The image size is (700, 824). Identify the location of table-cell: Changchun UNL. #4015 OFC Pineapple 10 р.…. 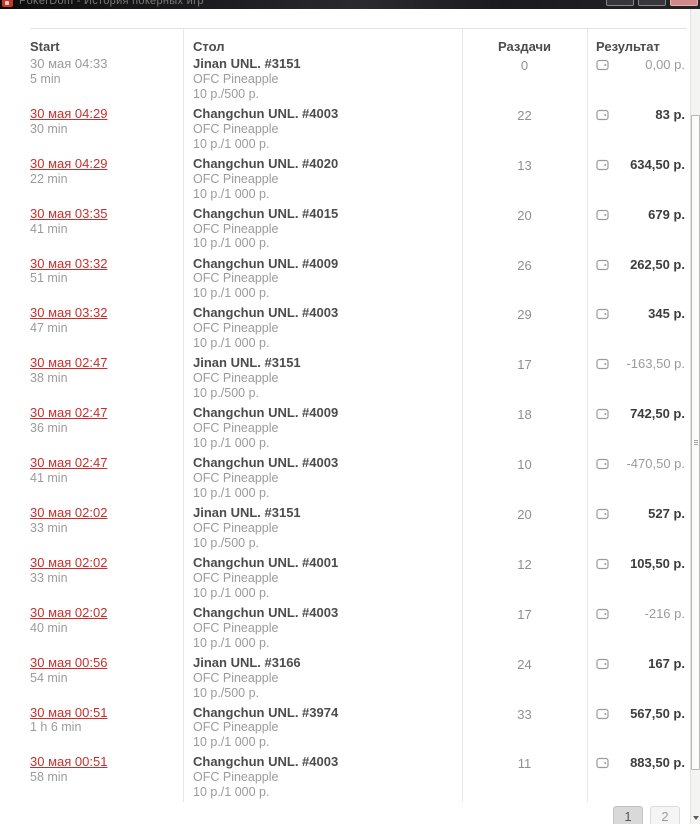
(322, 229).